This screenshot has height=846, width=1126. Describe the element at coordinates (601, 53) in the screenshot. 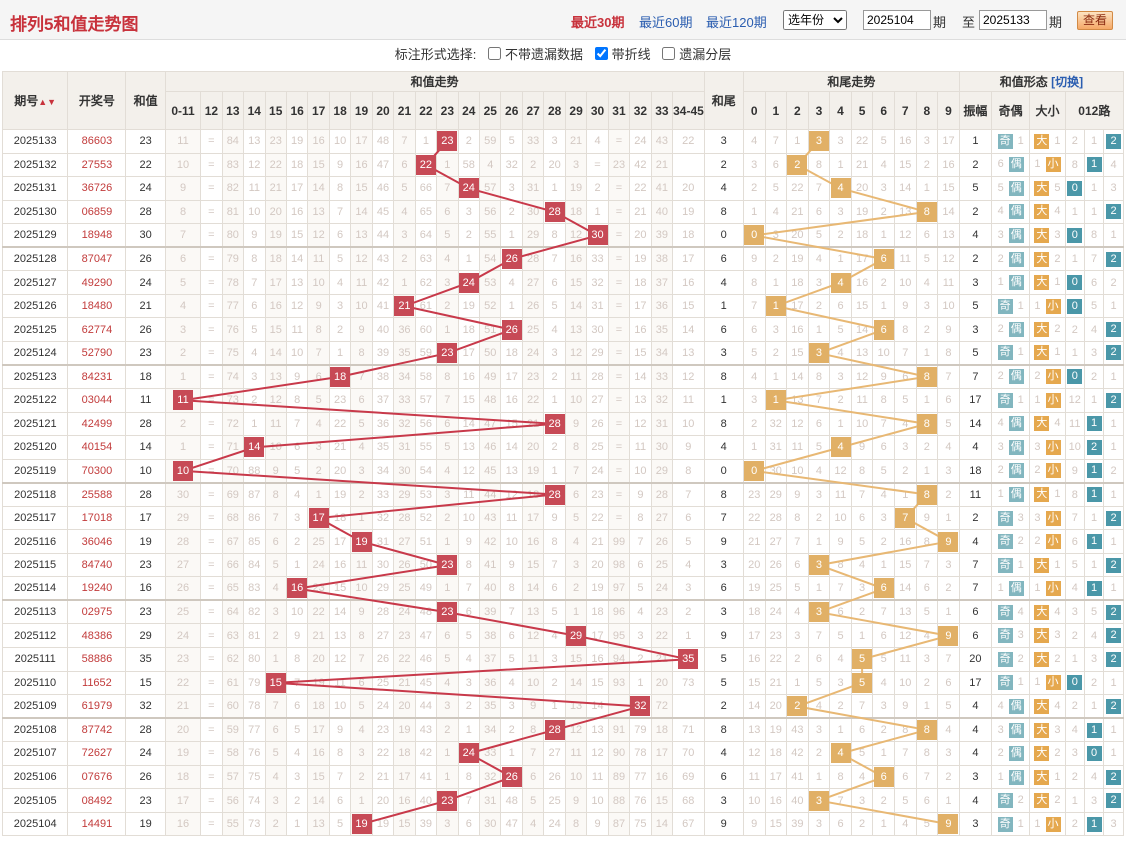

I see `line-checkbox` at that location.